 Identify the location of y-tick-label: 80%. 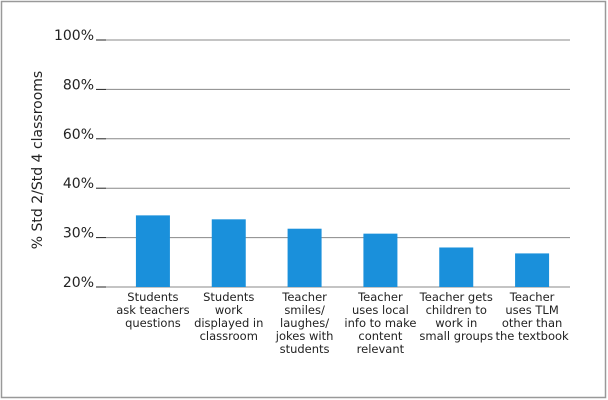
(78, 85).